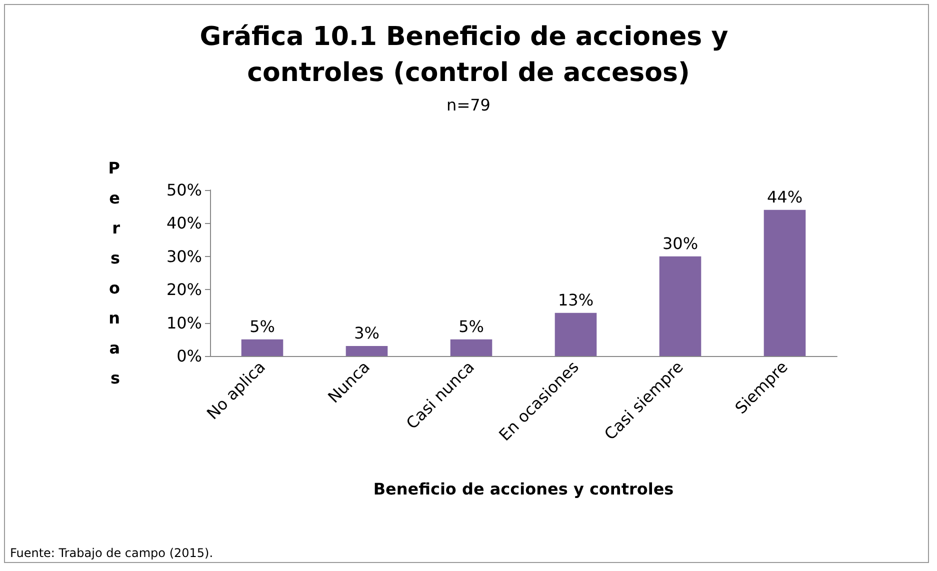 The height and width of the screenshot is (571, 937). Describe the element at coordinates (184, 256) in the screenshot. I see `y-tick-label: 30%` at that location.